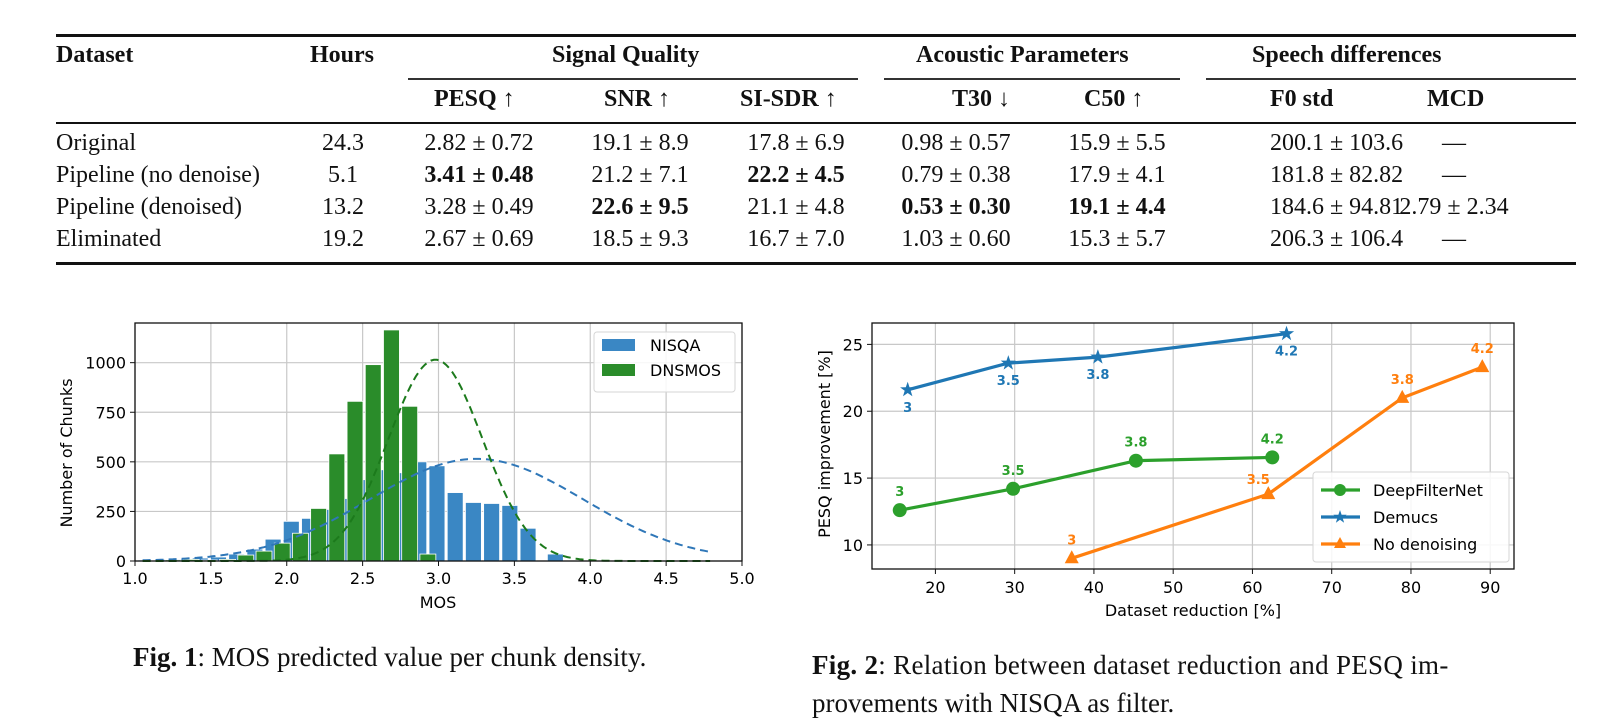 This screenshot has width=1620, height=724. I want to click on table-cell-t30: 0.53 ± 0.30, so click(956, 207).